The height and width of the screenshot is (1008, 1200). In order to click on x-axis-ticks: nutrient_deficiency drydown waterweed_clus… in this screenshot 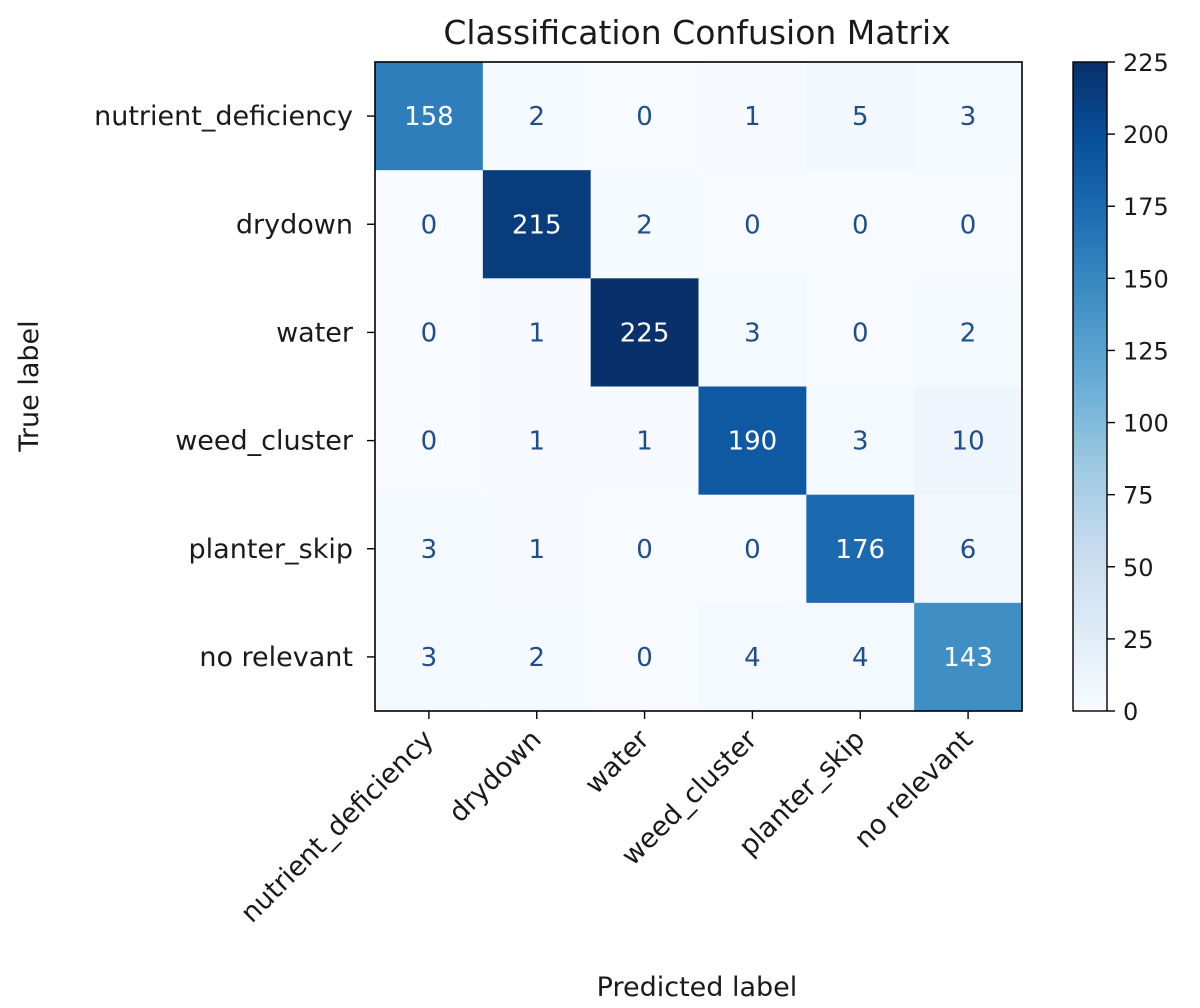, I will do `click(607, 820)`.